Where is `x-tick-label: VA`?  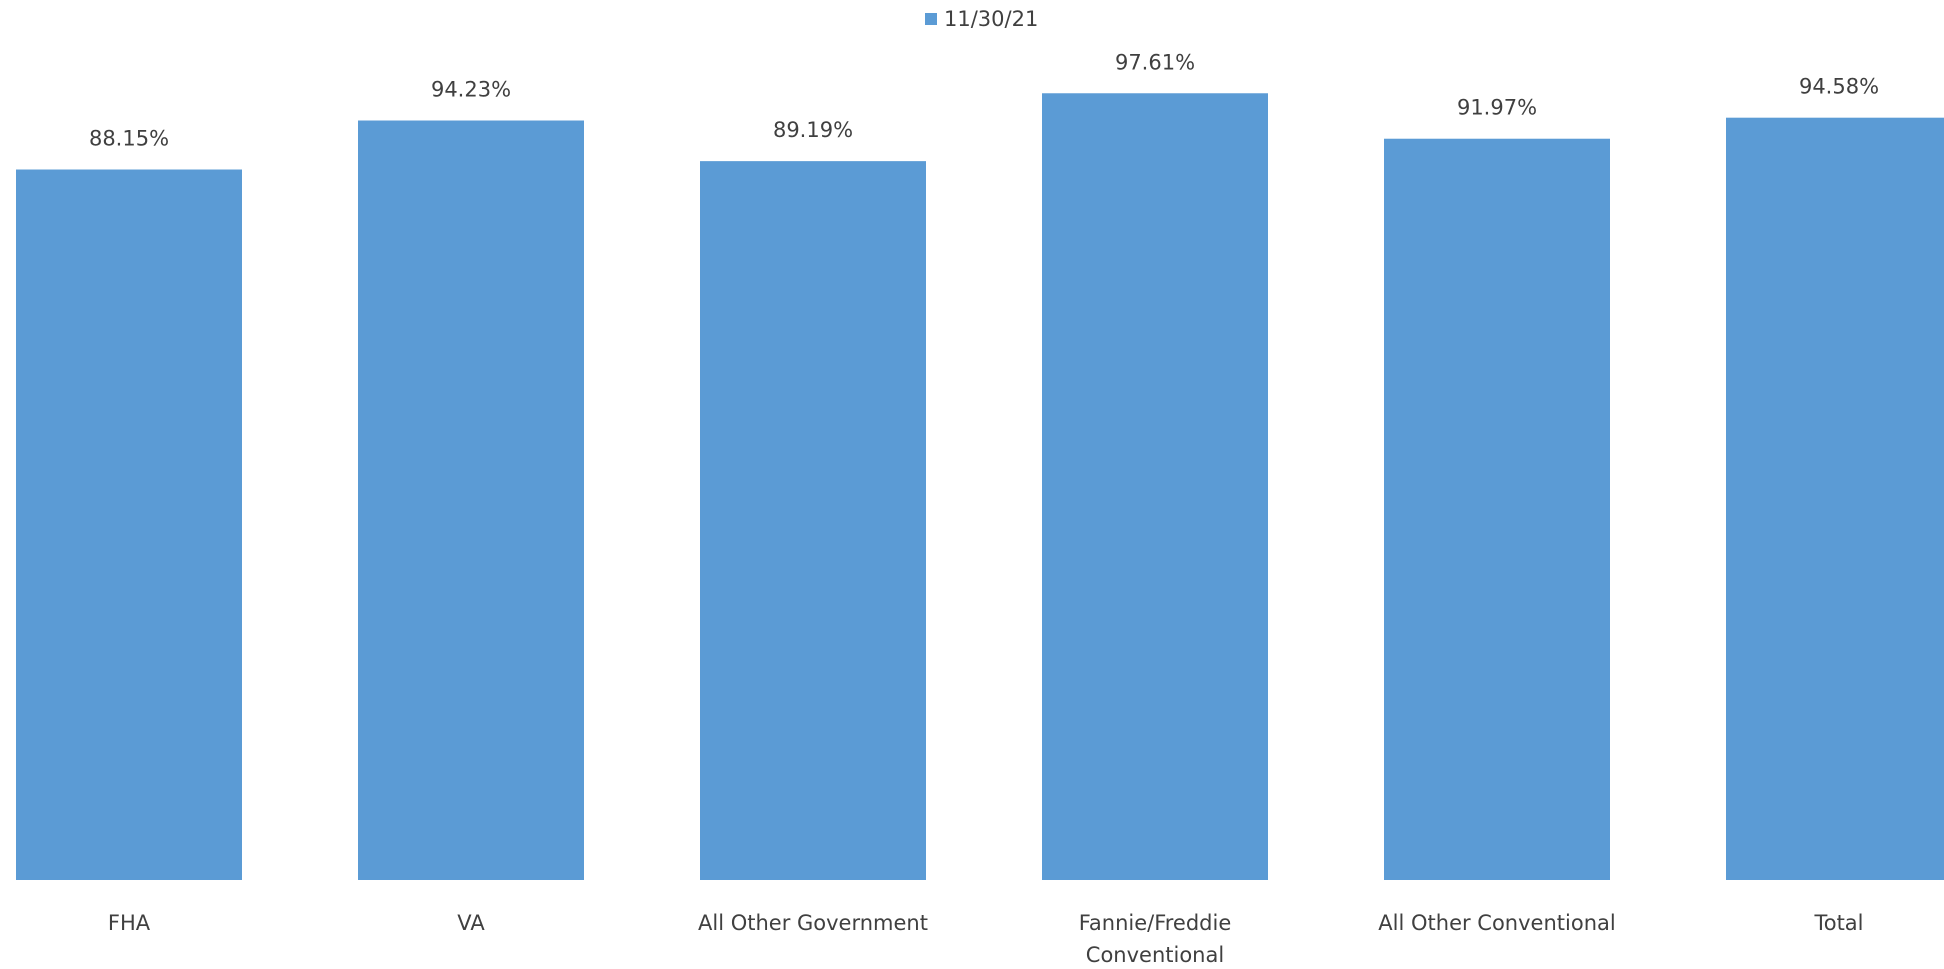 x-tick-label: VA is located at coordinates (471, 923).